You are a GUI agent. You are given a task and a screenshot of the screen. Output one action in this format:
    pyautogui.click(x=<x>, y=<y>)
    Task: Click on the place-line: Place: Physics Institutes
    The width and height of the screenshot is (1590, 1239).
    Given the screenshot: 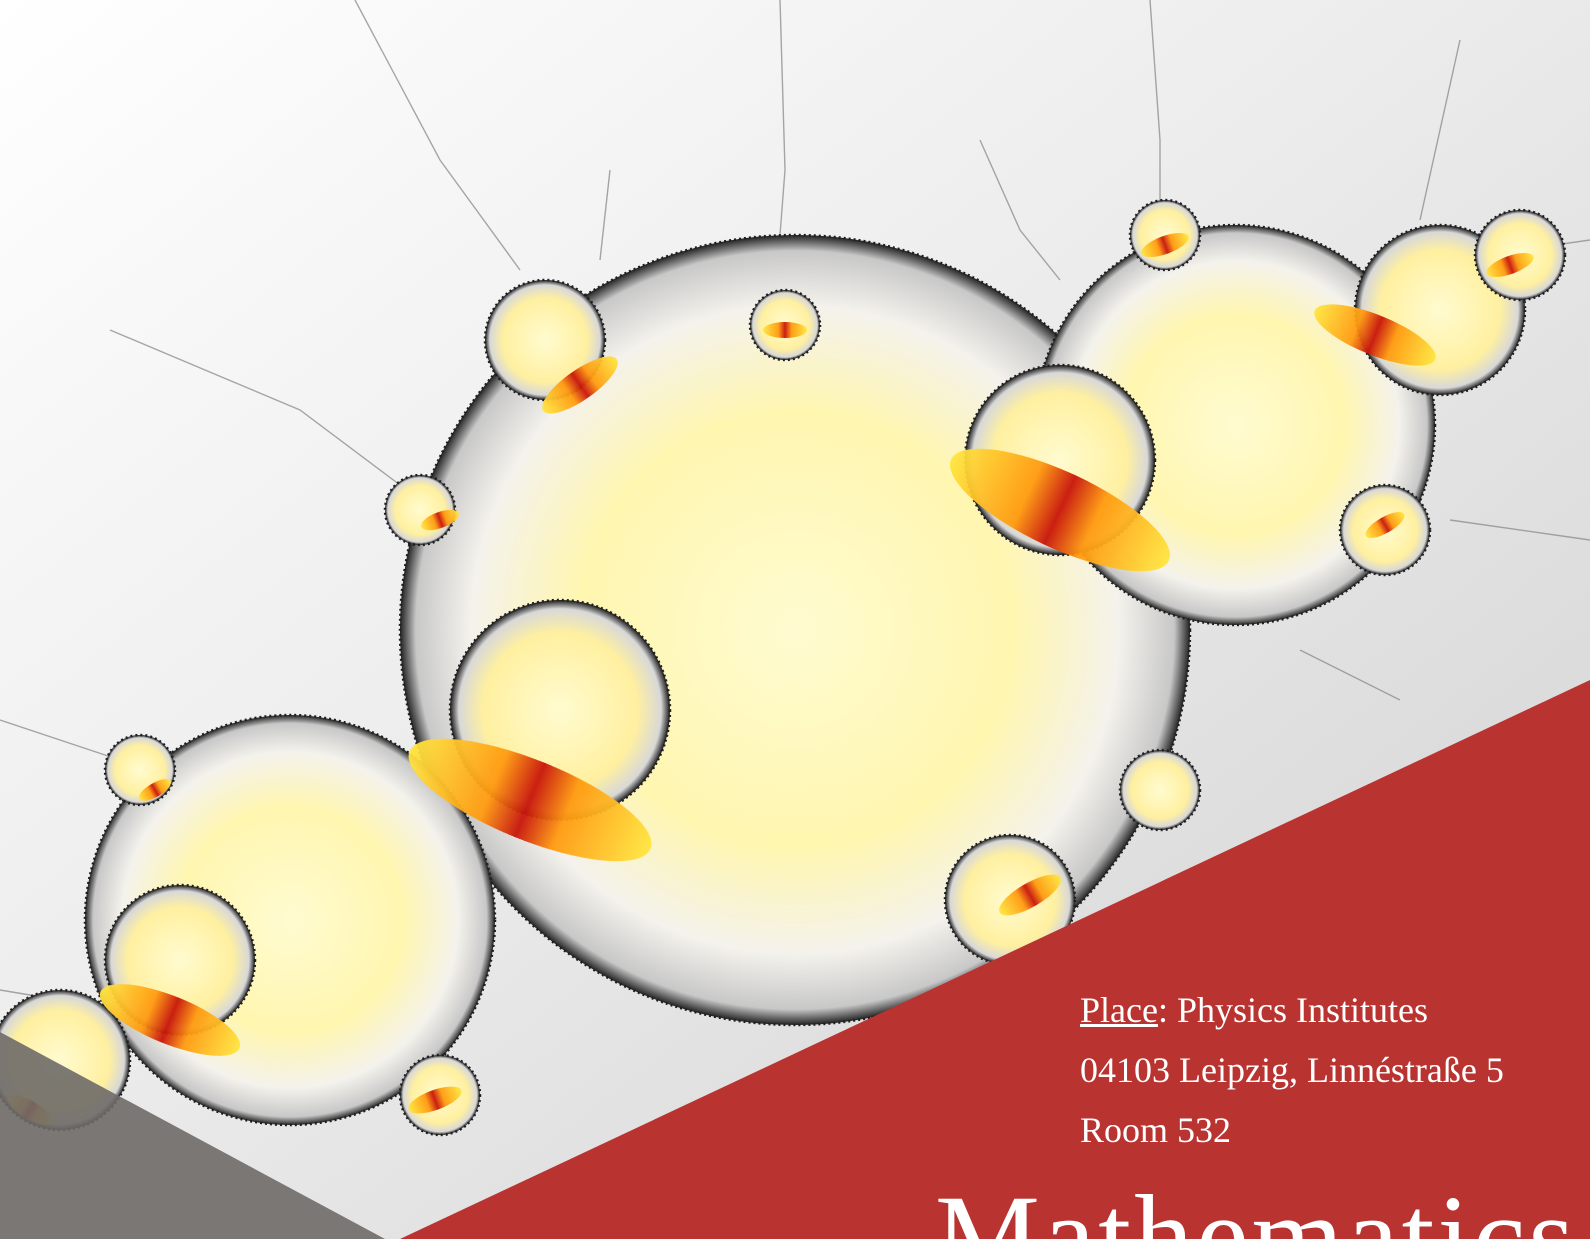 What is the action you would take?
    pyautogui.click(x=1320, y=1010)
    